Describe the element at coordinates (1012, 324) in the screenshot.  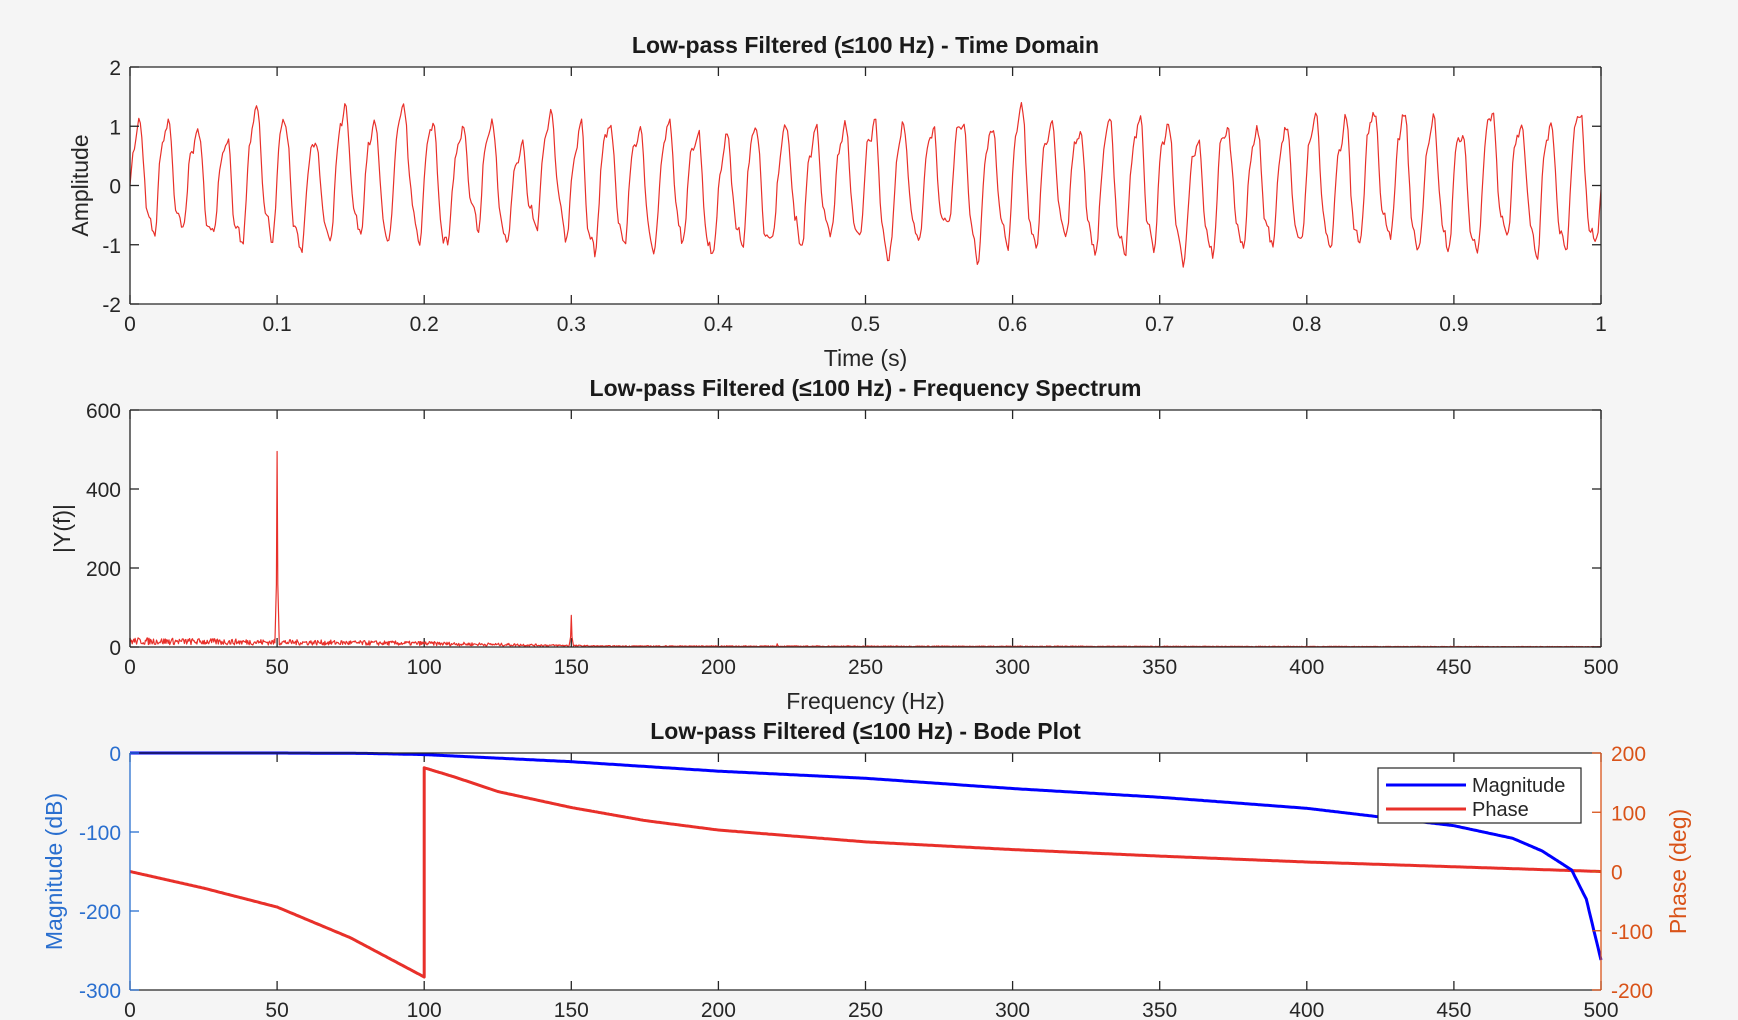
I see `x-tick-label: 0.6` at that location.